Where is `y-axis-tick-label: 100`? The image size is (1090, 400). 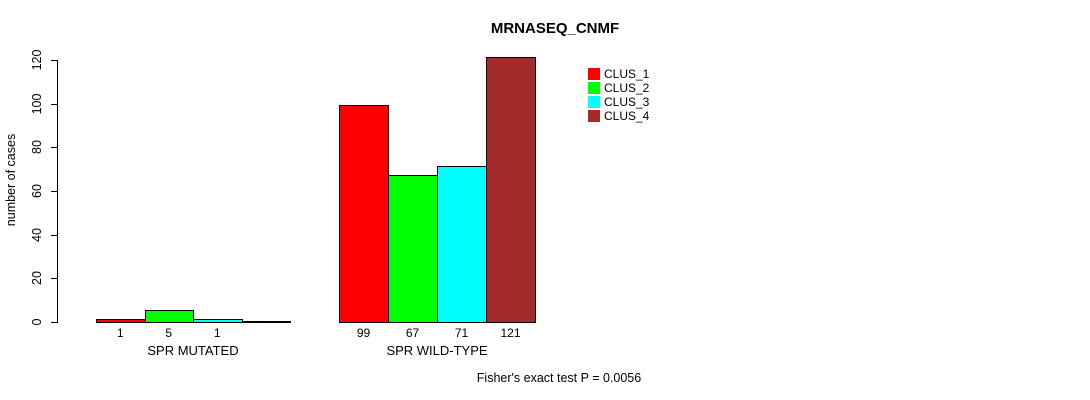
y-axis-tick-label: 100 is located at coordinates (37, 104).